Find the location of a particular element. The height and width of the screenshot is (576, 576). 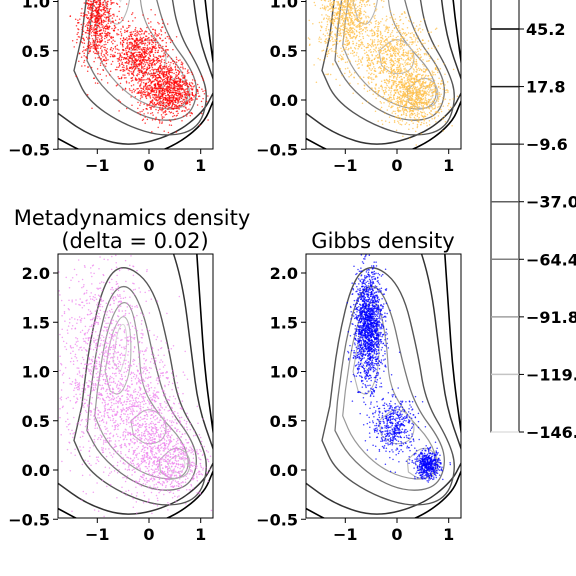

y-tick-label: 0.5 is located at coordinates (36, 51).